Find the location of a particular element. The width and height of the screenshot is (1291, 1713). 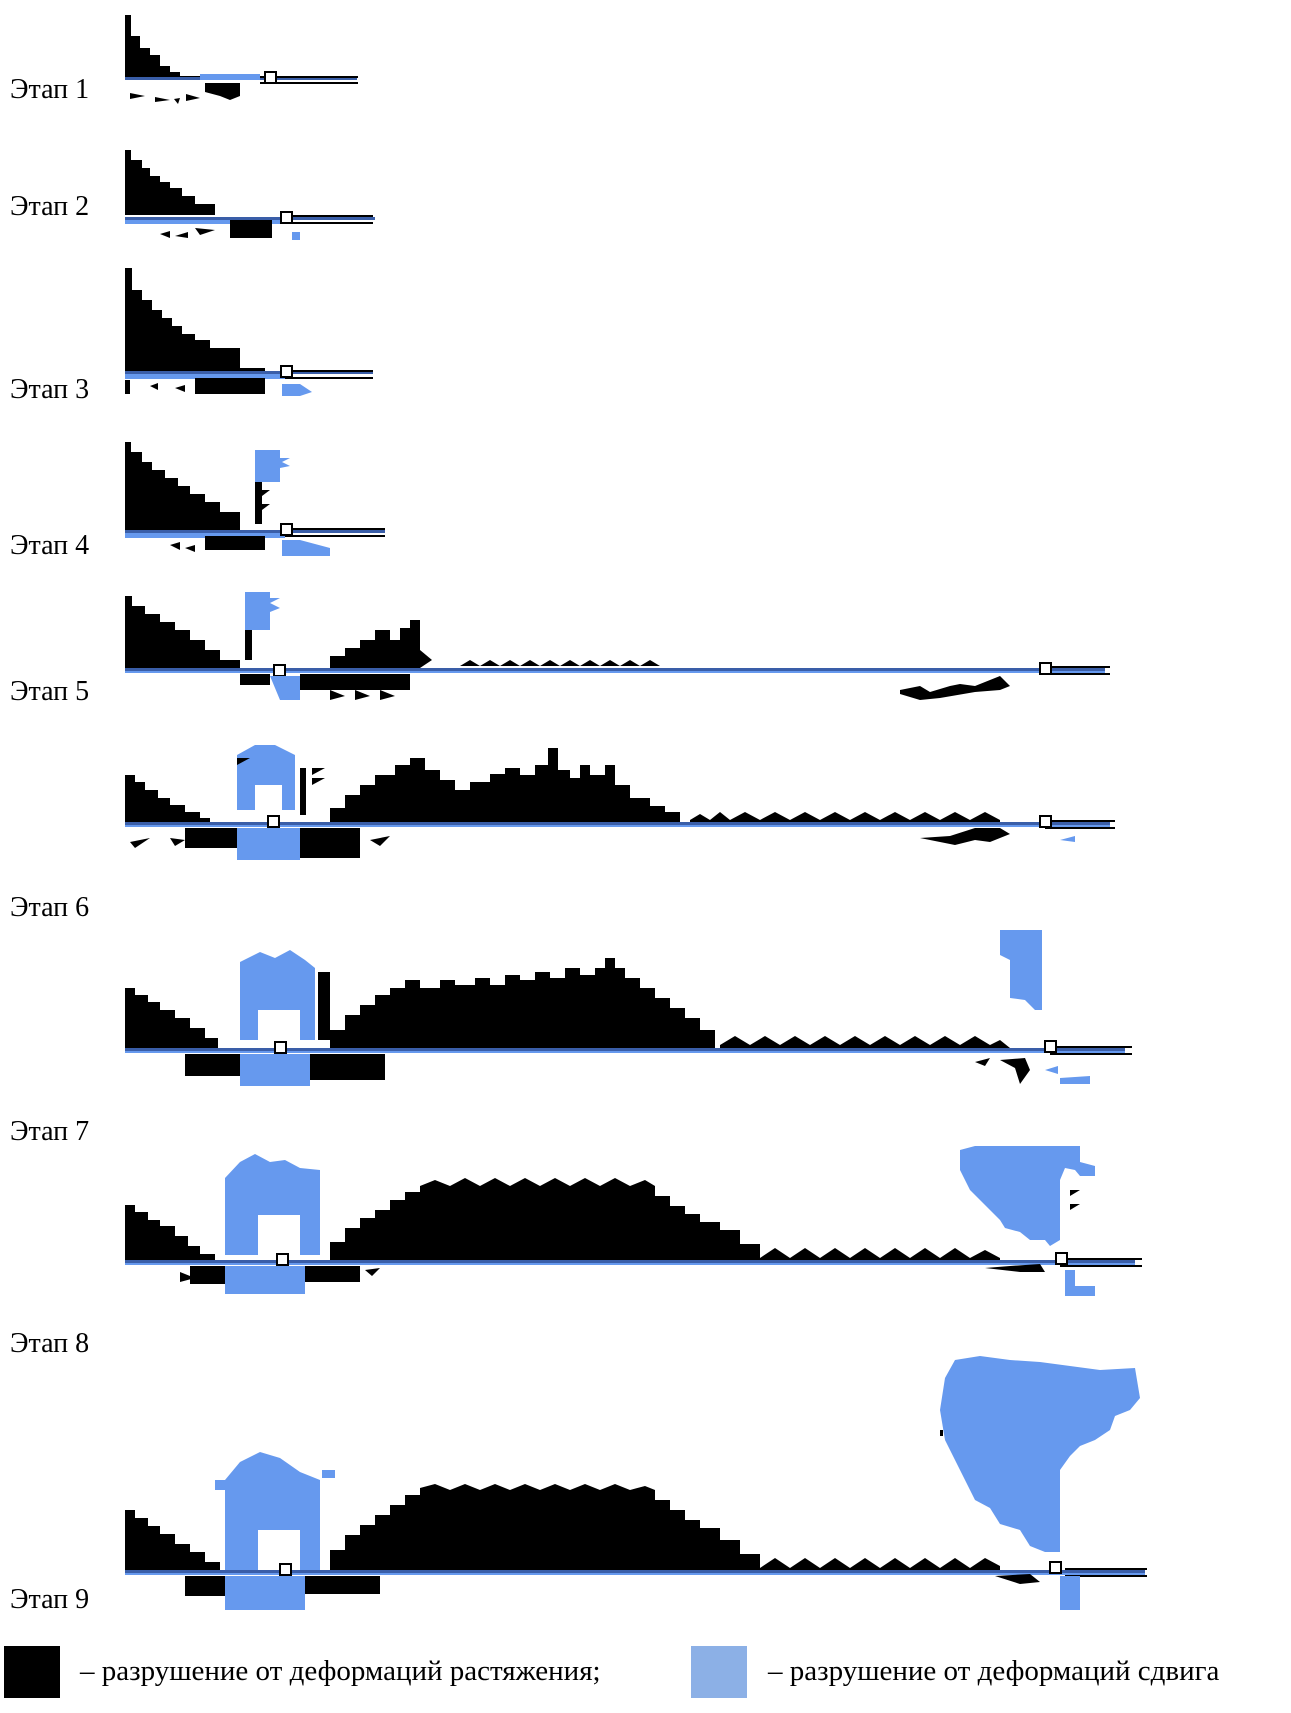

stage-label-8: Этап 8 is located at coordinates (50, 1343).